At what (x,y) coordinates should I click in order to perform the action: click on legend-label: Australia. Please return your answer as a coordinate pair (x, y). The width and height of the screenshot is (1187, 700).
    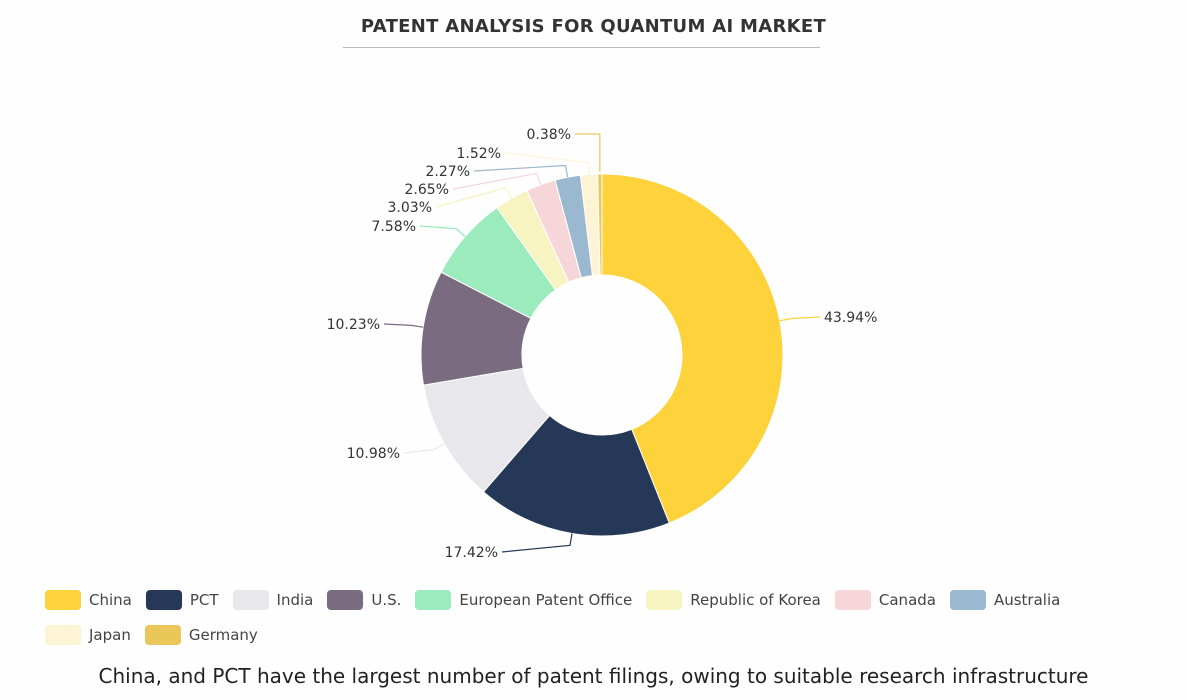
    Looking at the image, I should click on (1027, 600).